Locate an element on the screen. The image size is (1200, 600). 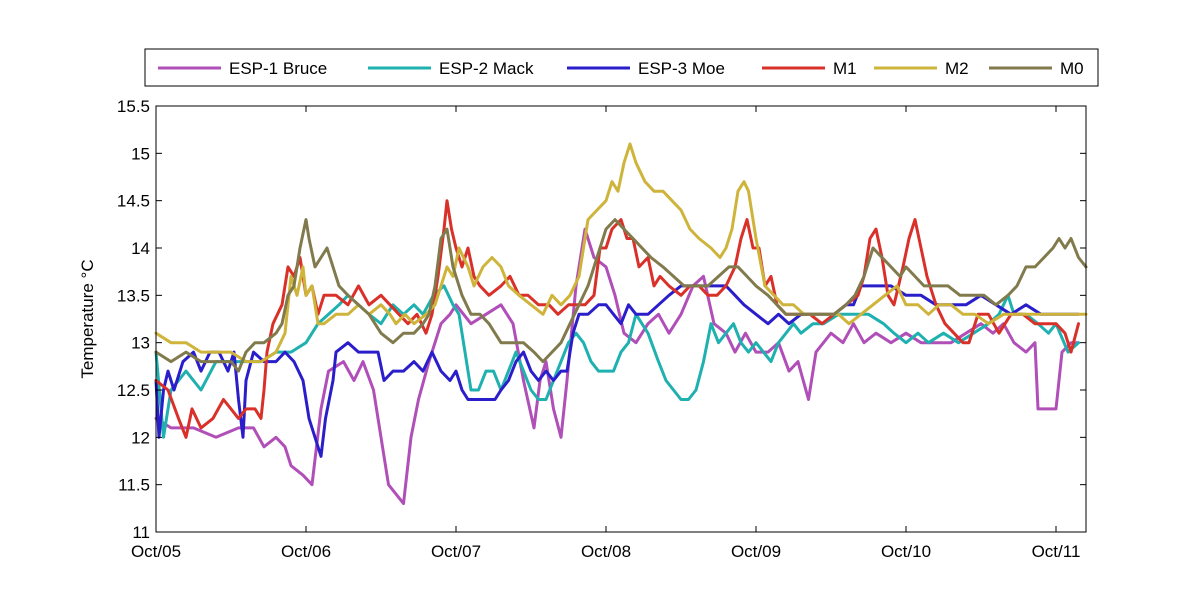
x-tick-label: Oct/11 is located at coordinates (1056, 551).